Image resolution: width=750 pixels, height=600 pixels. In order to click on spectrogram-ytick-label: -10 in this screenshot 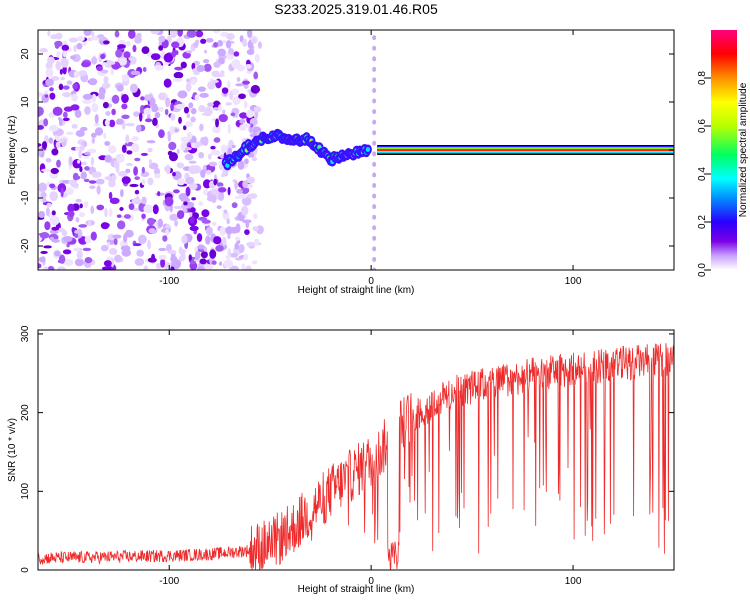, I will do `click(25, 197)`.